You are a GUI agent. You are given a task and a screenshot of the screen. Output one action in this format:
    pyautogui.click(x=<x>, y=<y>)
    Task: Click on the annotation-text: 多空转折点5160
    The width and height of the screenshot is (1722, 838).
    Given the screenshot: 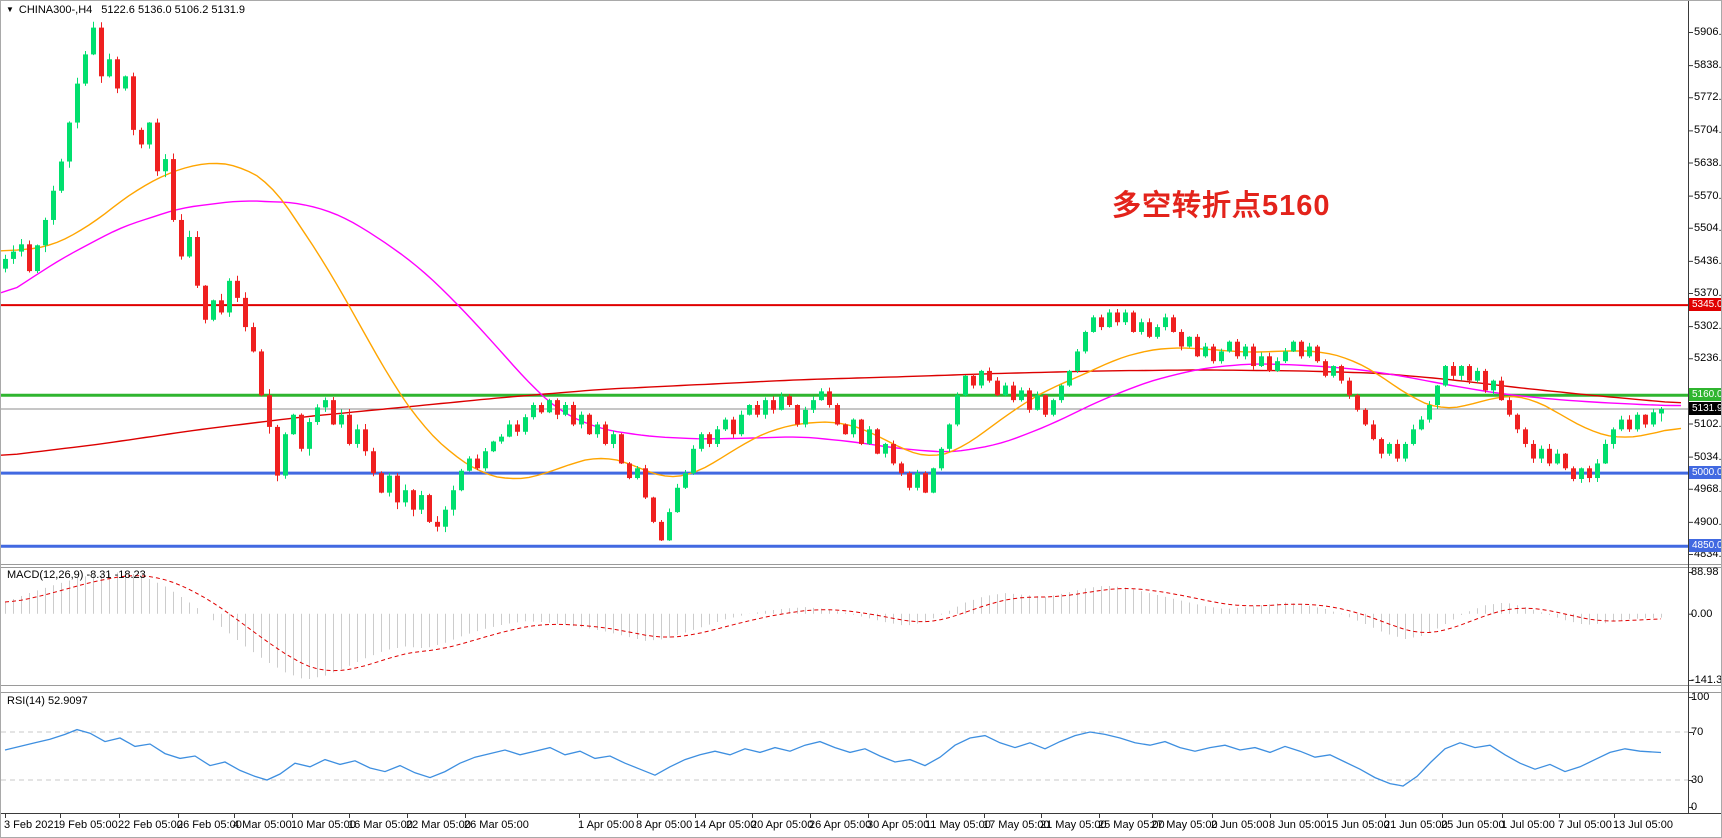 What is the action you would take?
    pyautogui.click(x=1221, y=206)
    